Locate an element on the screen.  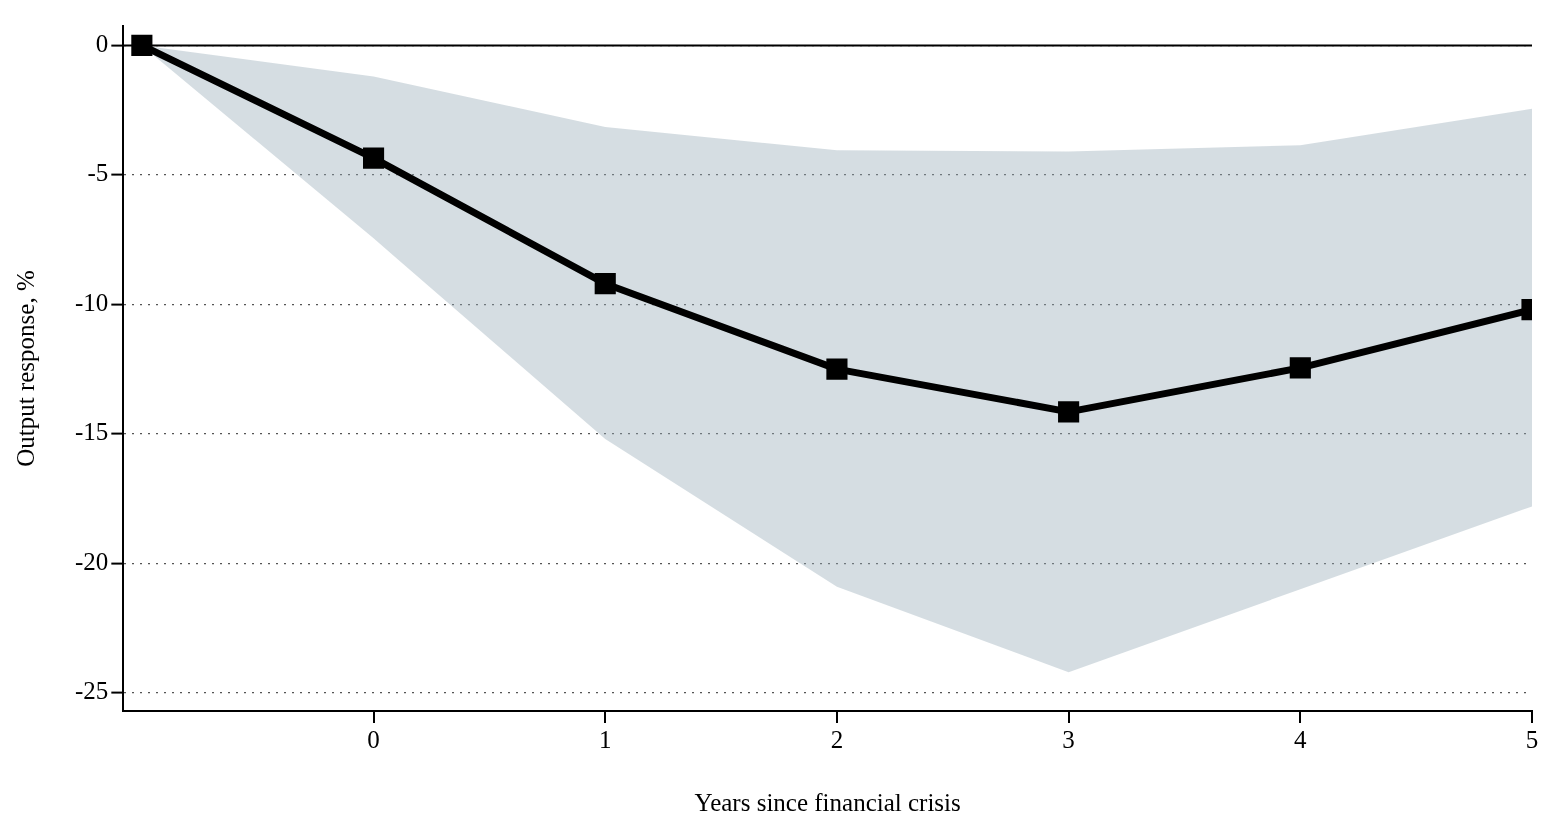
x-tick-label: 0 is located at coordinates (373, 739).